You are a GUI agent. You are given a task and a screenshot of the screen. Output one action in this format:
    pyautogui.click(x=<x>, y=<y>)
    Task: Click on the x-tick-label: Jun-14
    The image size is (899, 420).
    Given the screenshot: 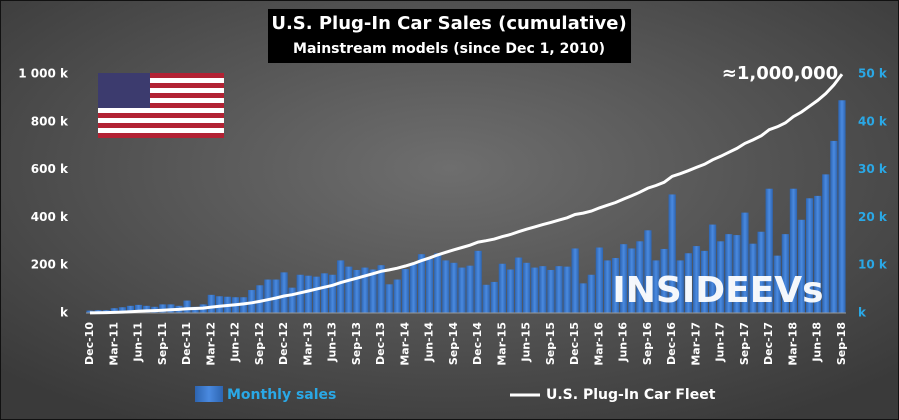 What is the action you would take?
    pyautogui.click(x=429, y=342)
    